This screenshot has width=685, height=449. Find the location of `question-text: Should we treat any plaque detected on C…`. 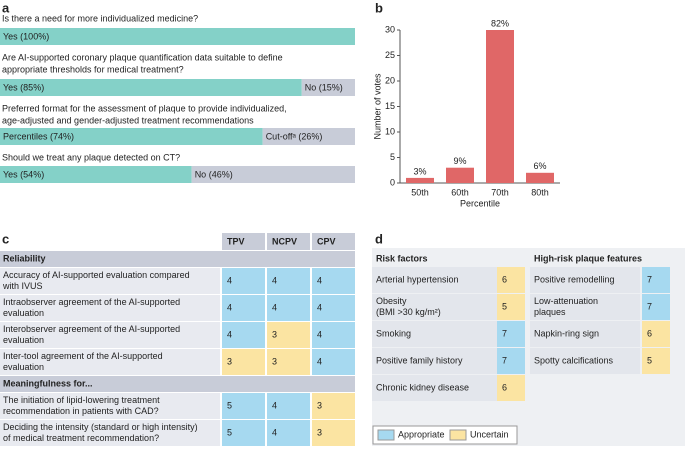

question-text: Should we treat any plaque detected on C… is located at coordinates (91, 157).